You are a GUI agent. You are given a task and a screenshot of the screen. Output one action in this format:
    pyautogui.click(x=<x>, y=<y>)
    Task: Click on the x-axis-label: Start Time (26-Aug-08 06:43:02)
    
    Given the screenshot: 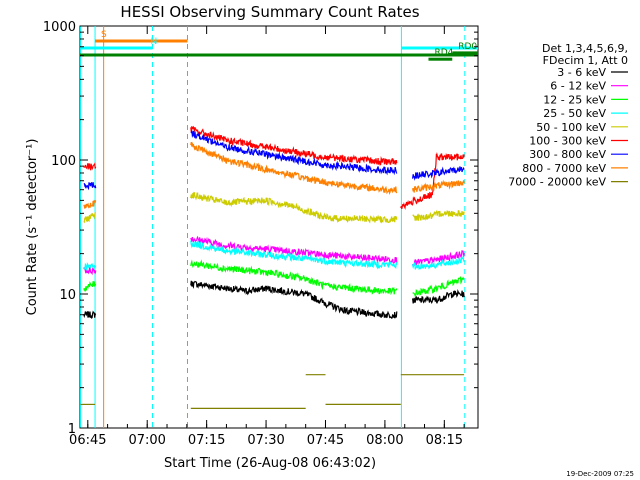 What is the action you would take?
    pyautogui.click(x=270, y=463)
    